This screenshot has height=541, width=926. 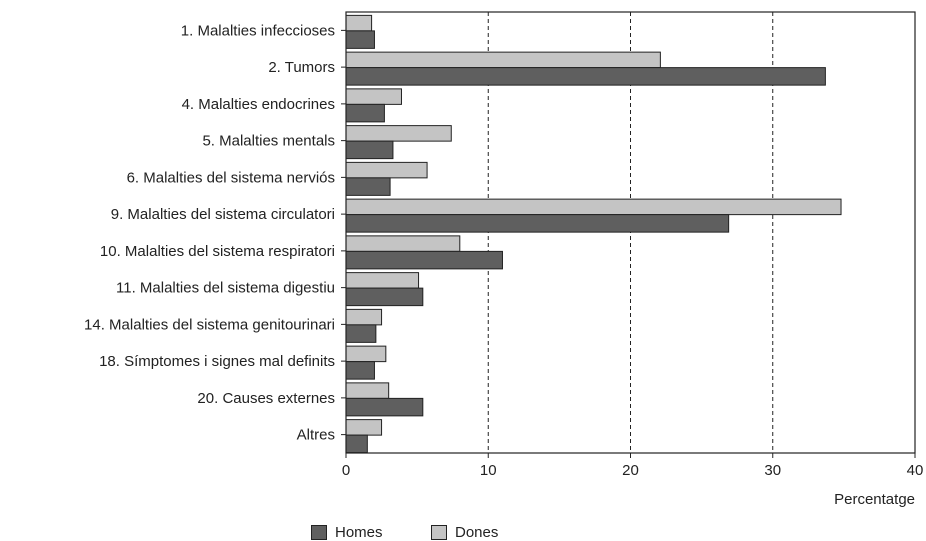 What do you see at coordinates (258, 104) in the screenshot?
I see `category-label: 4. Malalties endocrines` at bounding box center [258, 104].